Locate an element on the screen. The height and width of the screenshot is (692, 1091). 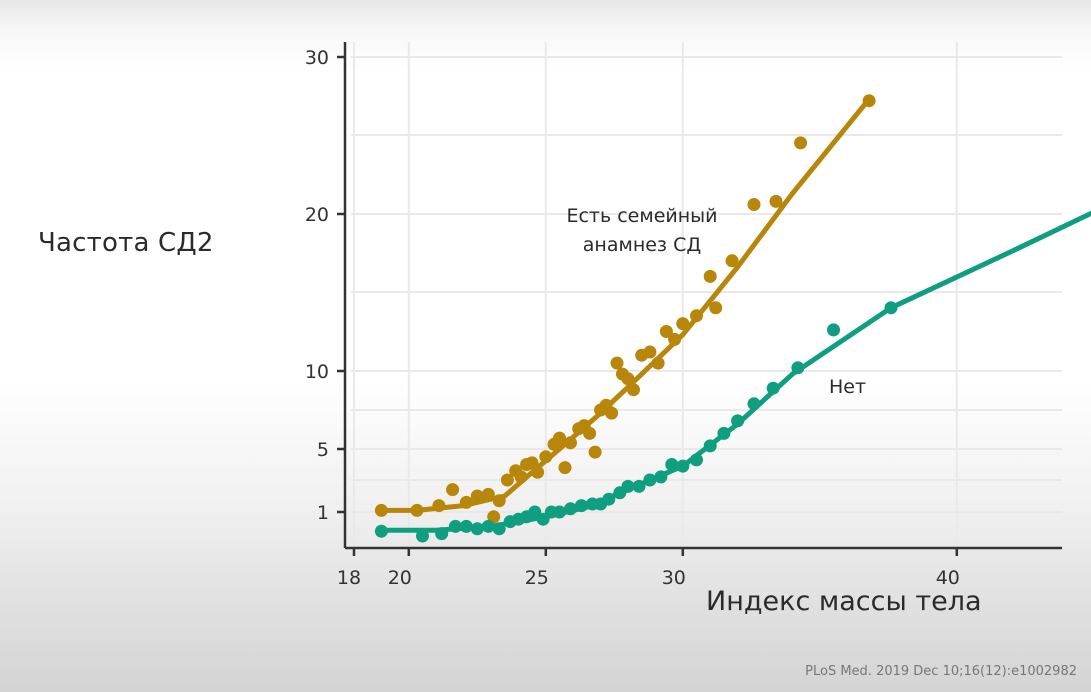
x-tick-label: 25 is located at coordinates (537, 578).